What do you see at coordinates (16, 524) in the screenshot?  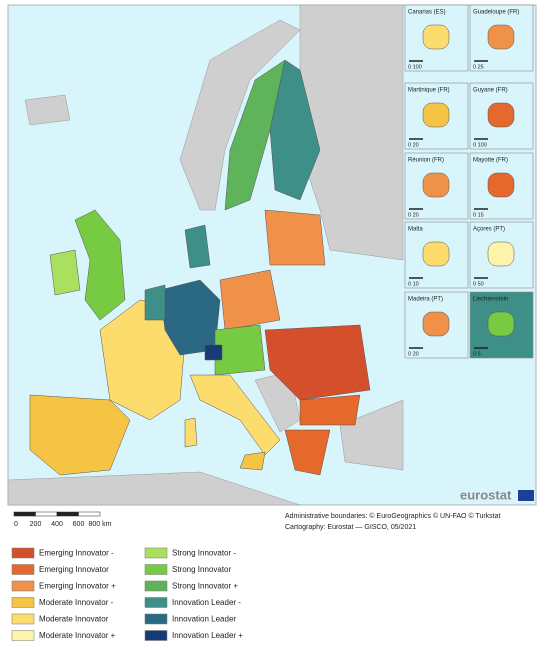 I see `scale-label: 0` at bounding box center [16, 524].